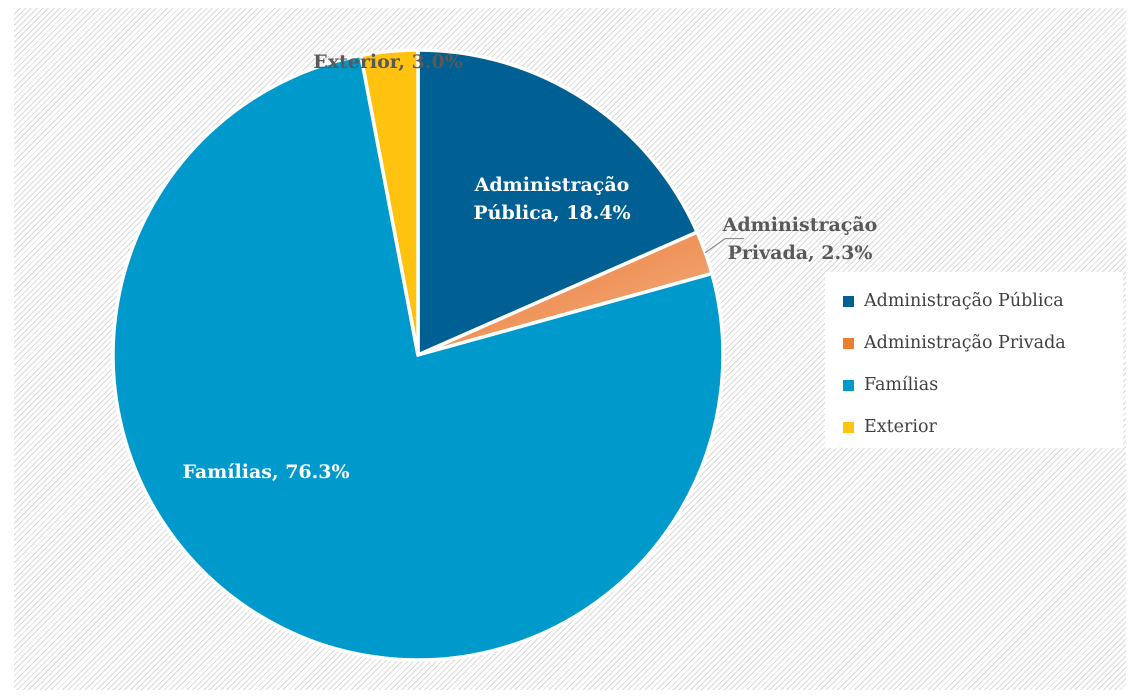  I want to click on data-label-familias: Famílias, 76.3%, so click(265, 472).